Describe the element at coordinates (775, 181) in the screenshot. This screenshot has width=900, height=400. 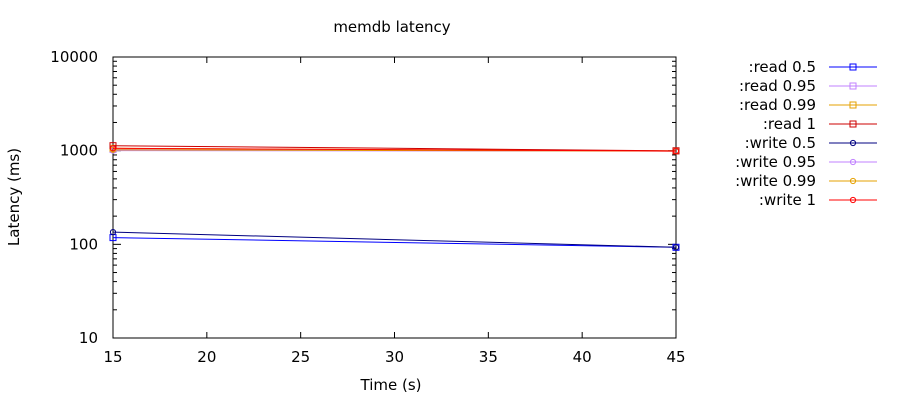
I see `legend-label: :write 0.99` at that location.